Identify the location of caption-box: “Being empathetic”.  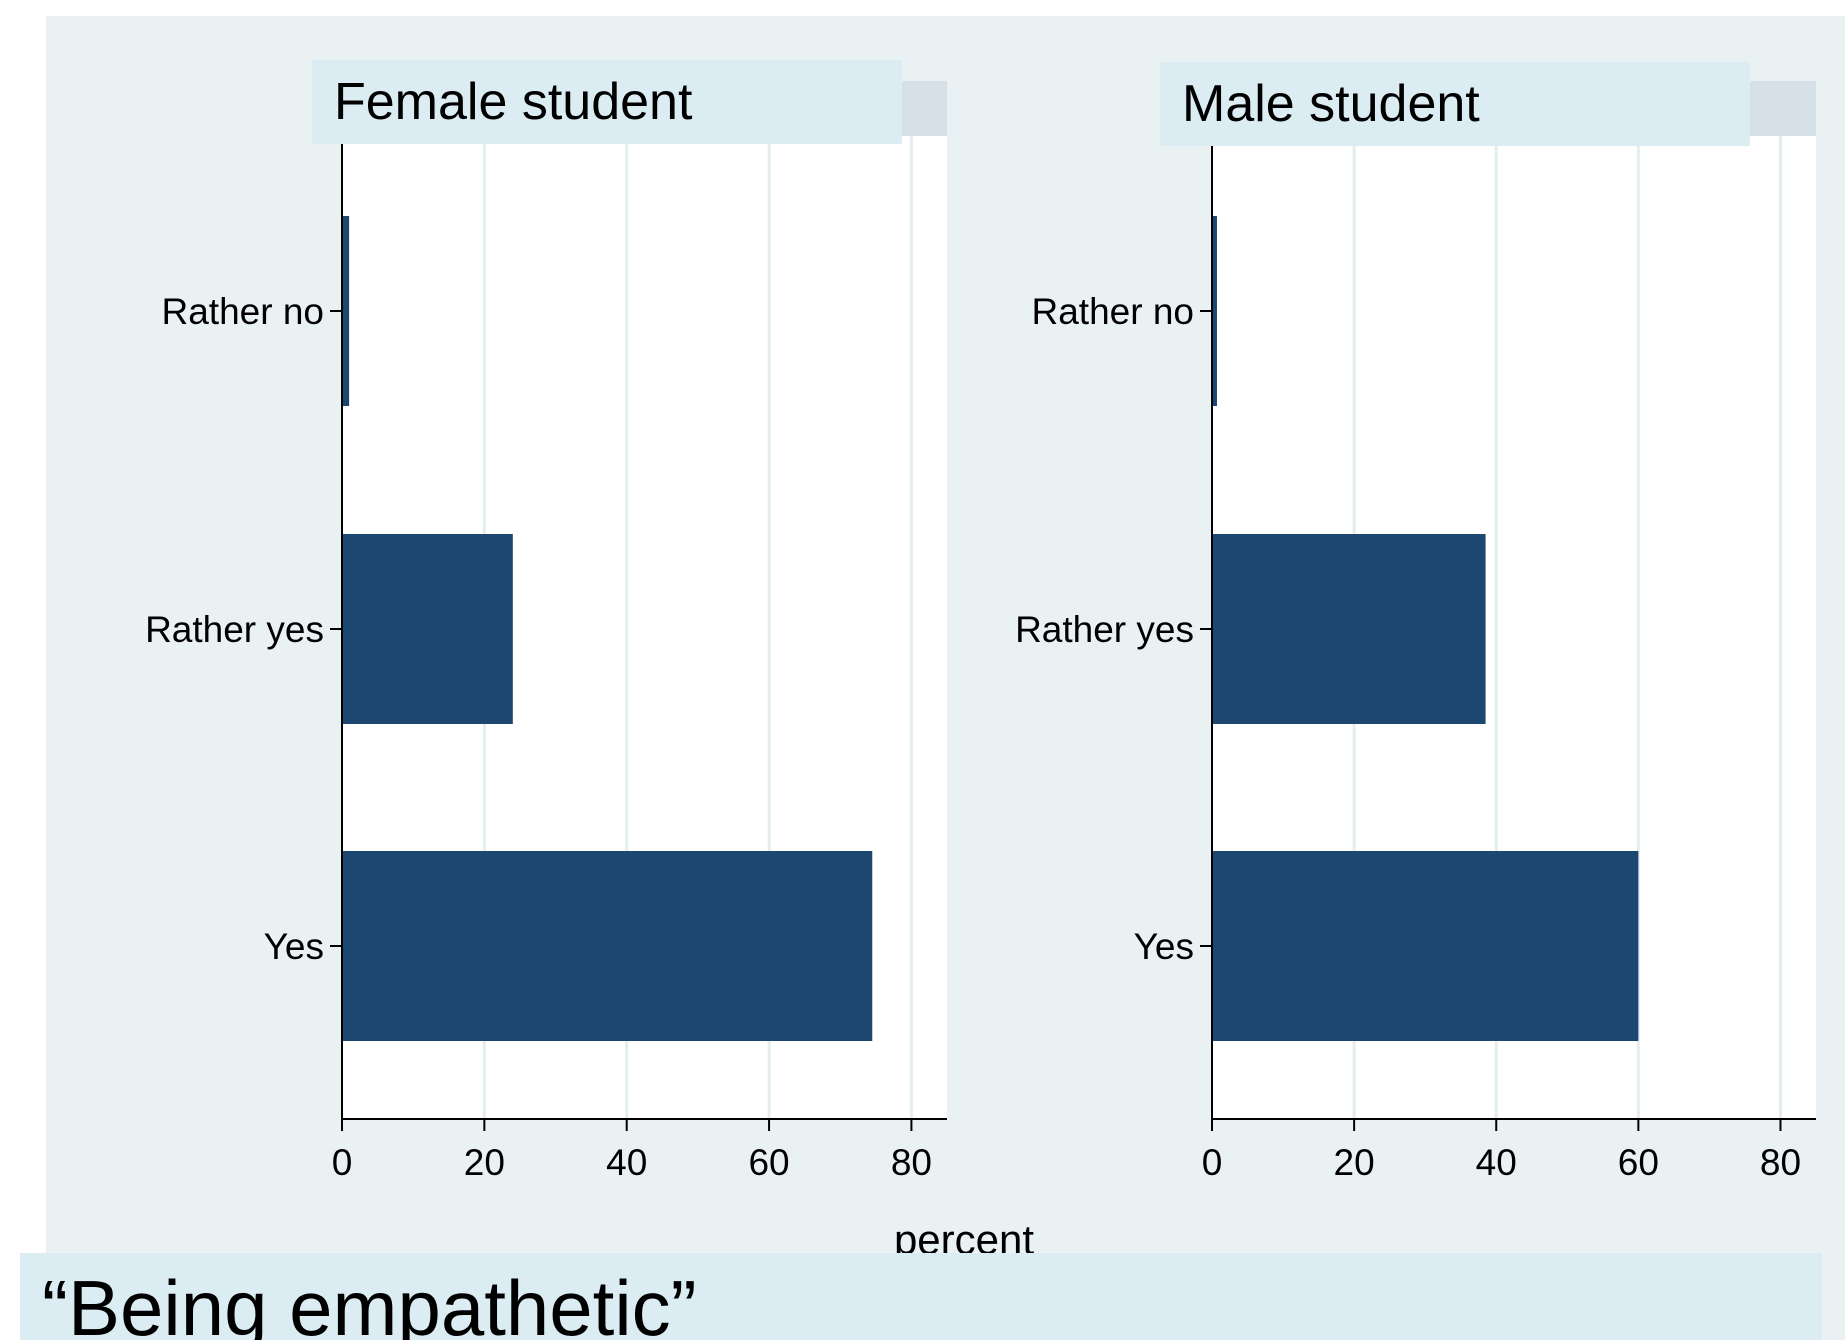
(921, 1296).